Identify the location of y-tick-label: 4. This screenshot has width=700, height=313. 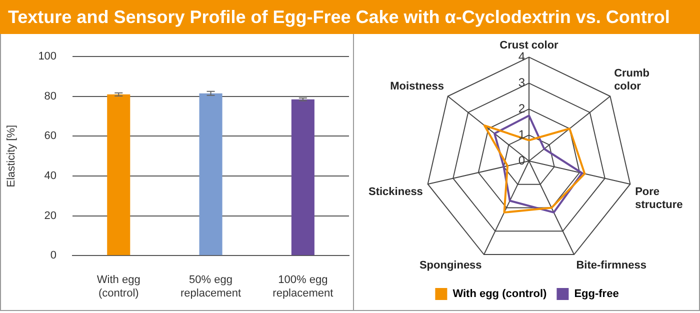
(522, 57).